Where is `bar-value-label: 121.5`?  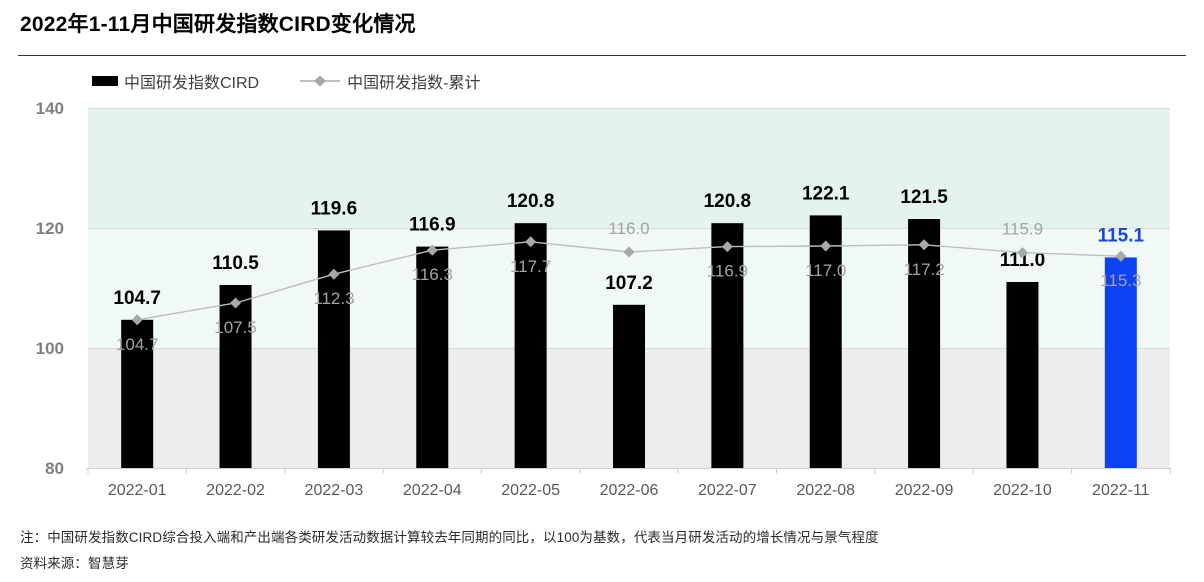
bar-value-label: 121.5 is located at coordinates (924, 197).